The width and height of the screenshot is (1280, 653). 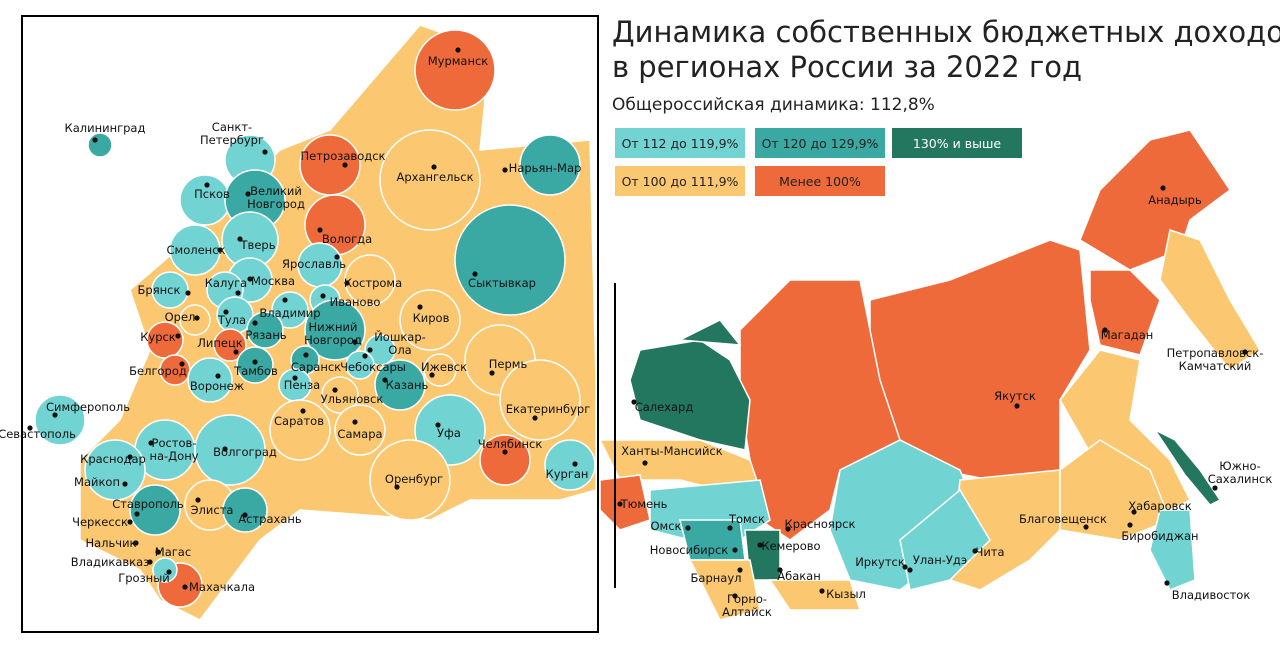 What do you see at coordinates (1160, 506) in the screenshot?
I see `city-label: Хабаровск` at bounding box center [1160, 506].